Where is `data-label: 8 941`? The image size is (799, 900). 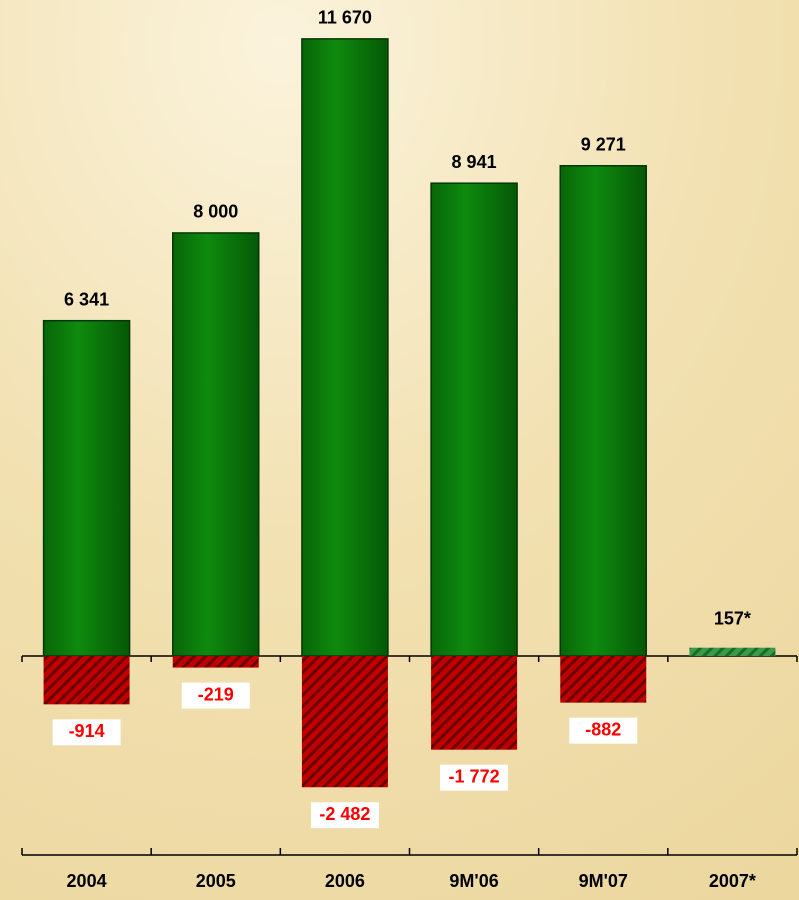
data-label: 8 941 is located at coordinates (474, 162).